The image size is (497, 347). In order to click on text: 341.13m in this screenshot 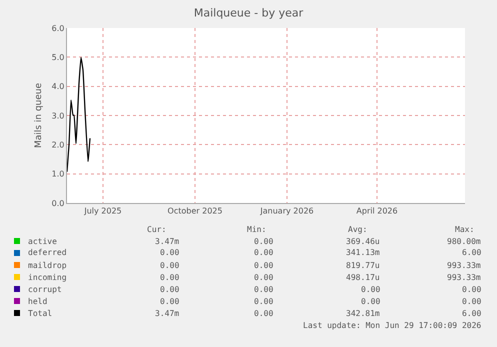, I will do `click(363, 252)`.